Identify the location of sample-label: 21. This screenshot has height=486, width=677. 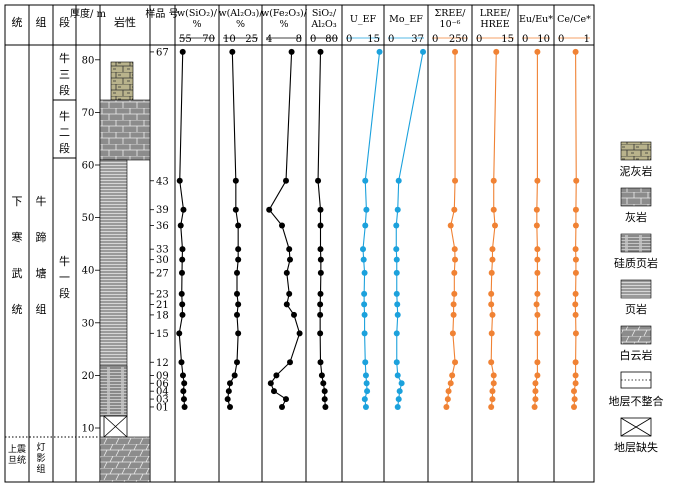
(162, 305).